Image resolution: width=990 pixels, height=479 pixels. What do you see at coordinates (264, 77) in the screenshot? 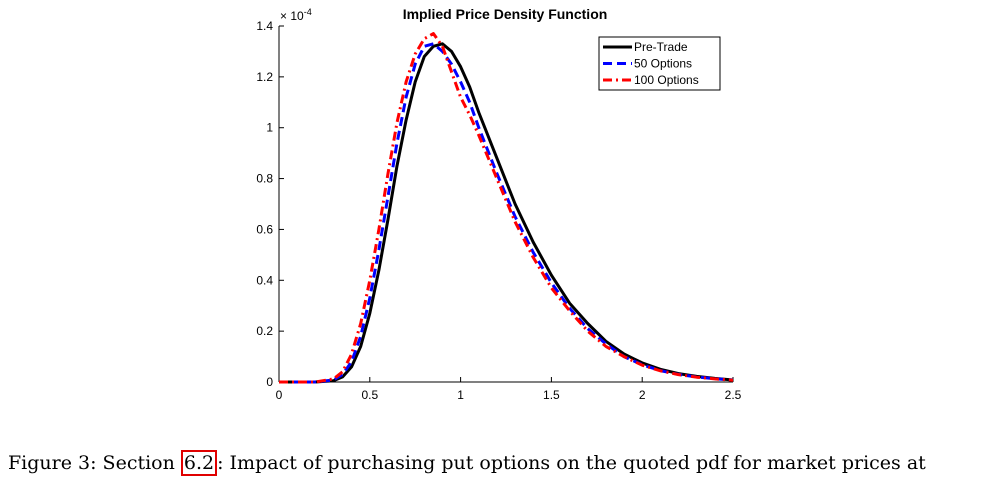
I see `y-tick-label: 1.2` at bounding box center [264, 77].